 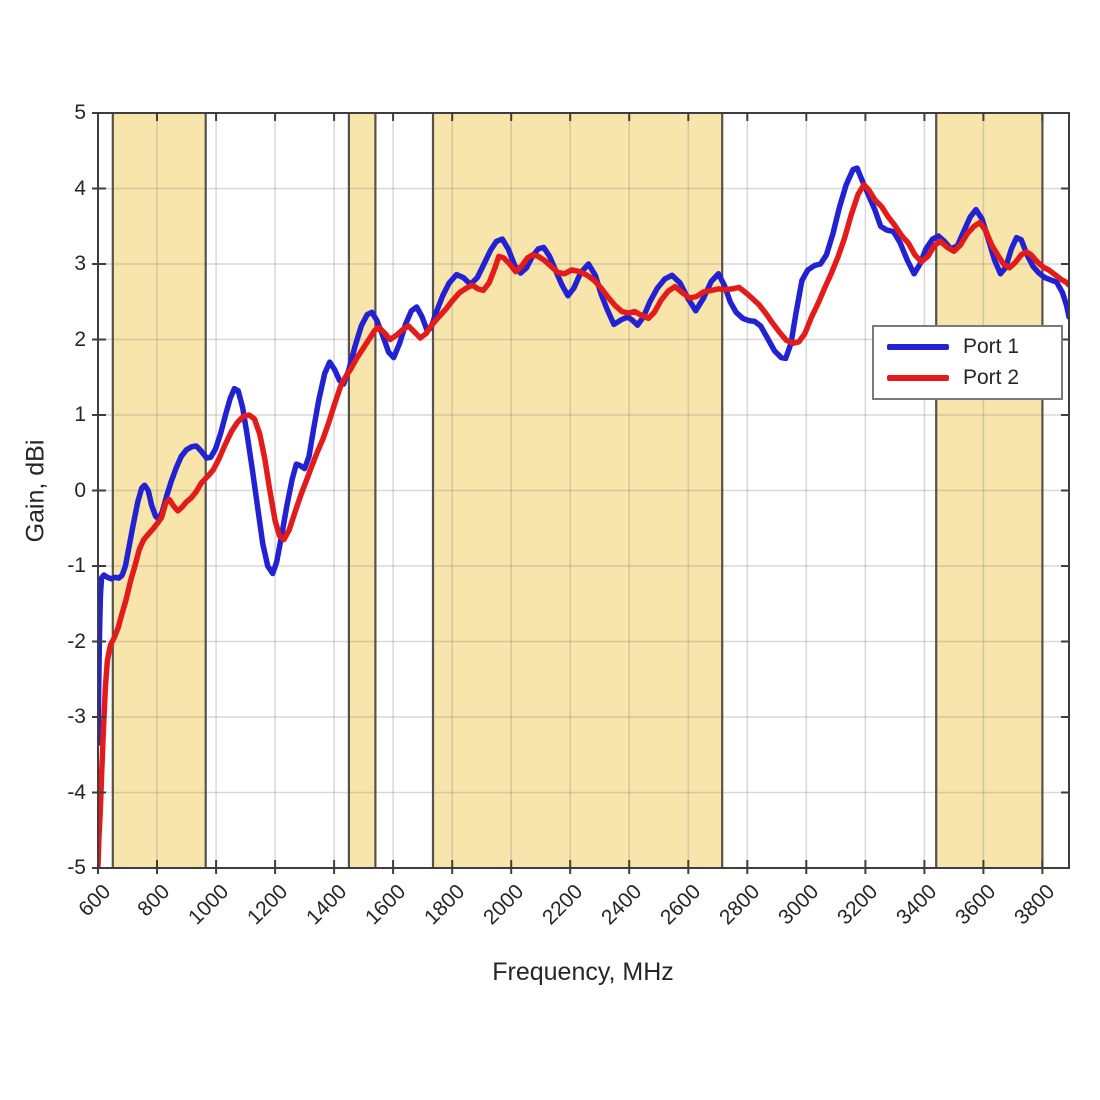 What do you see at coordinates (80, 188) in the screenshot?
I see `y-tick-label: 4` at bounding box center [80, 188].